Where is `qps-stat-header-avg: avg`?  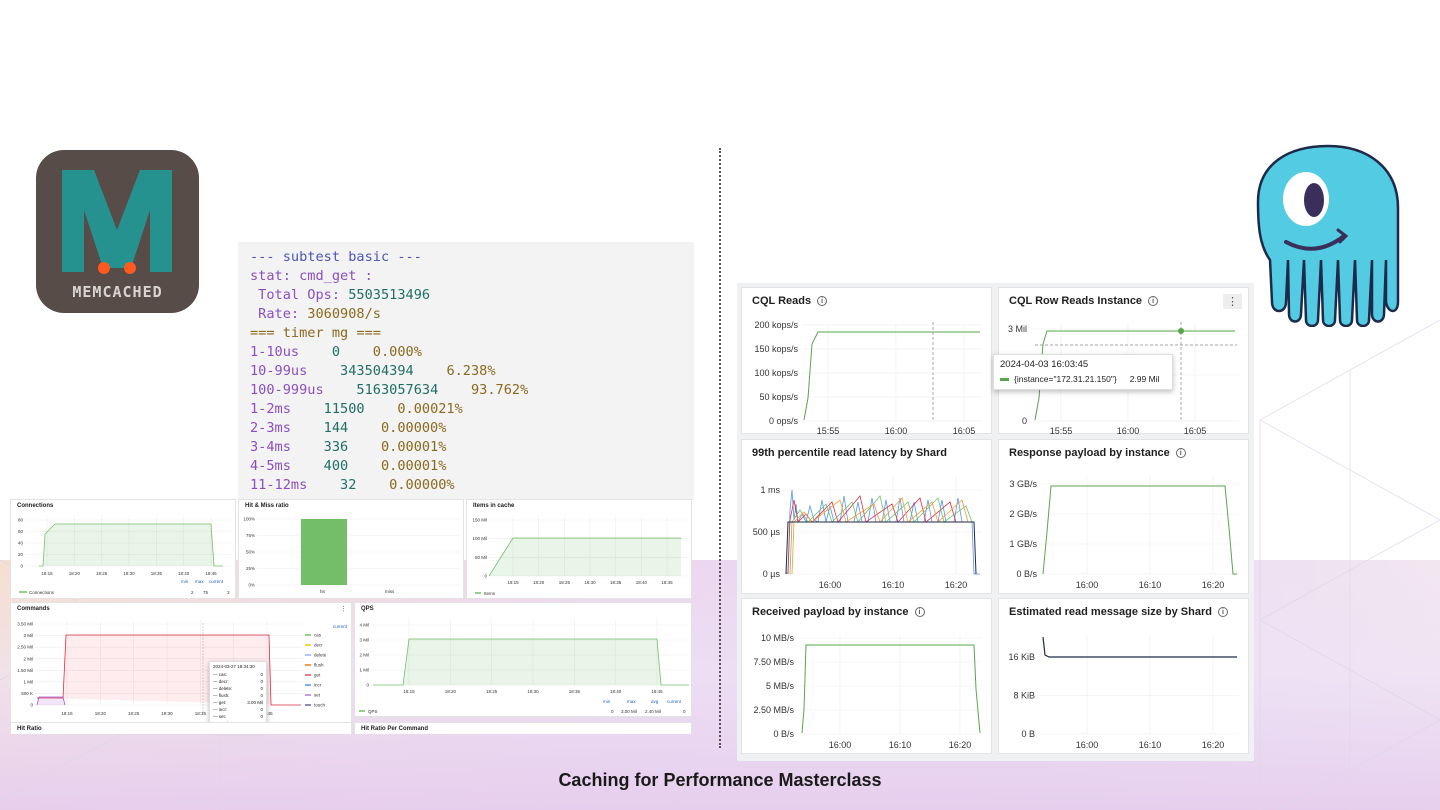
qps-stat-header-avg: avg is located at coordinates (655, 701).